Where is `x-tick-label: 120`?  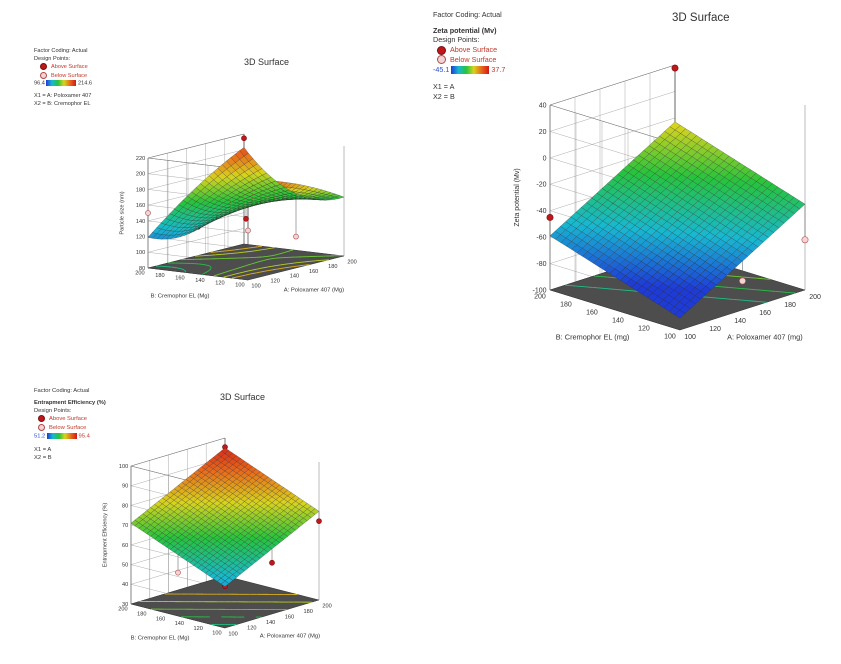
x-tick-label: 120 is located at coordinates (275, 281).